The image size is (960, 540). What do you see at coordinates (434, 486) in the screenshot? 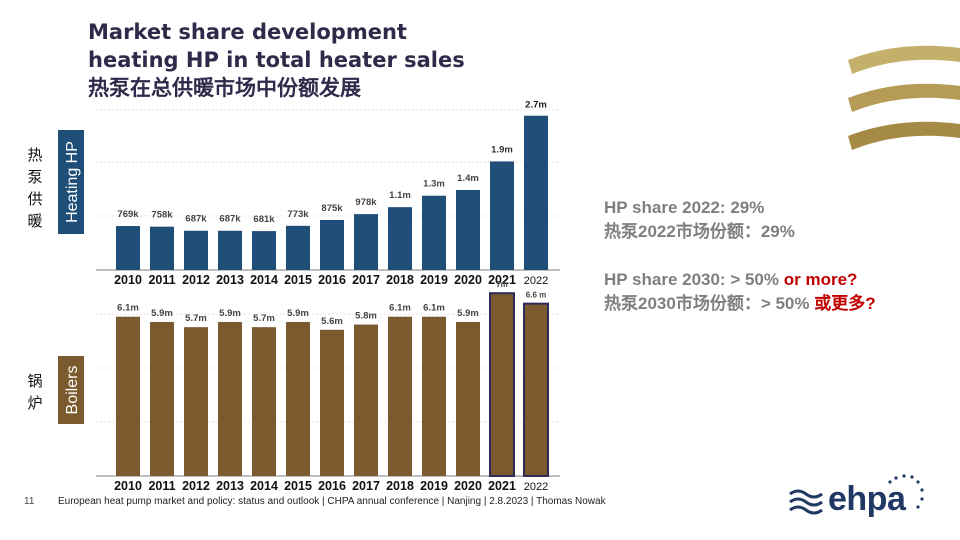
I see `boiler-tick-label-2019: 2019` at bounding box center [434, 486].